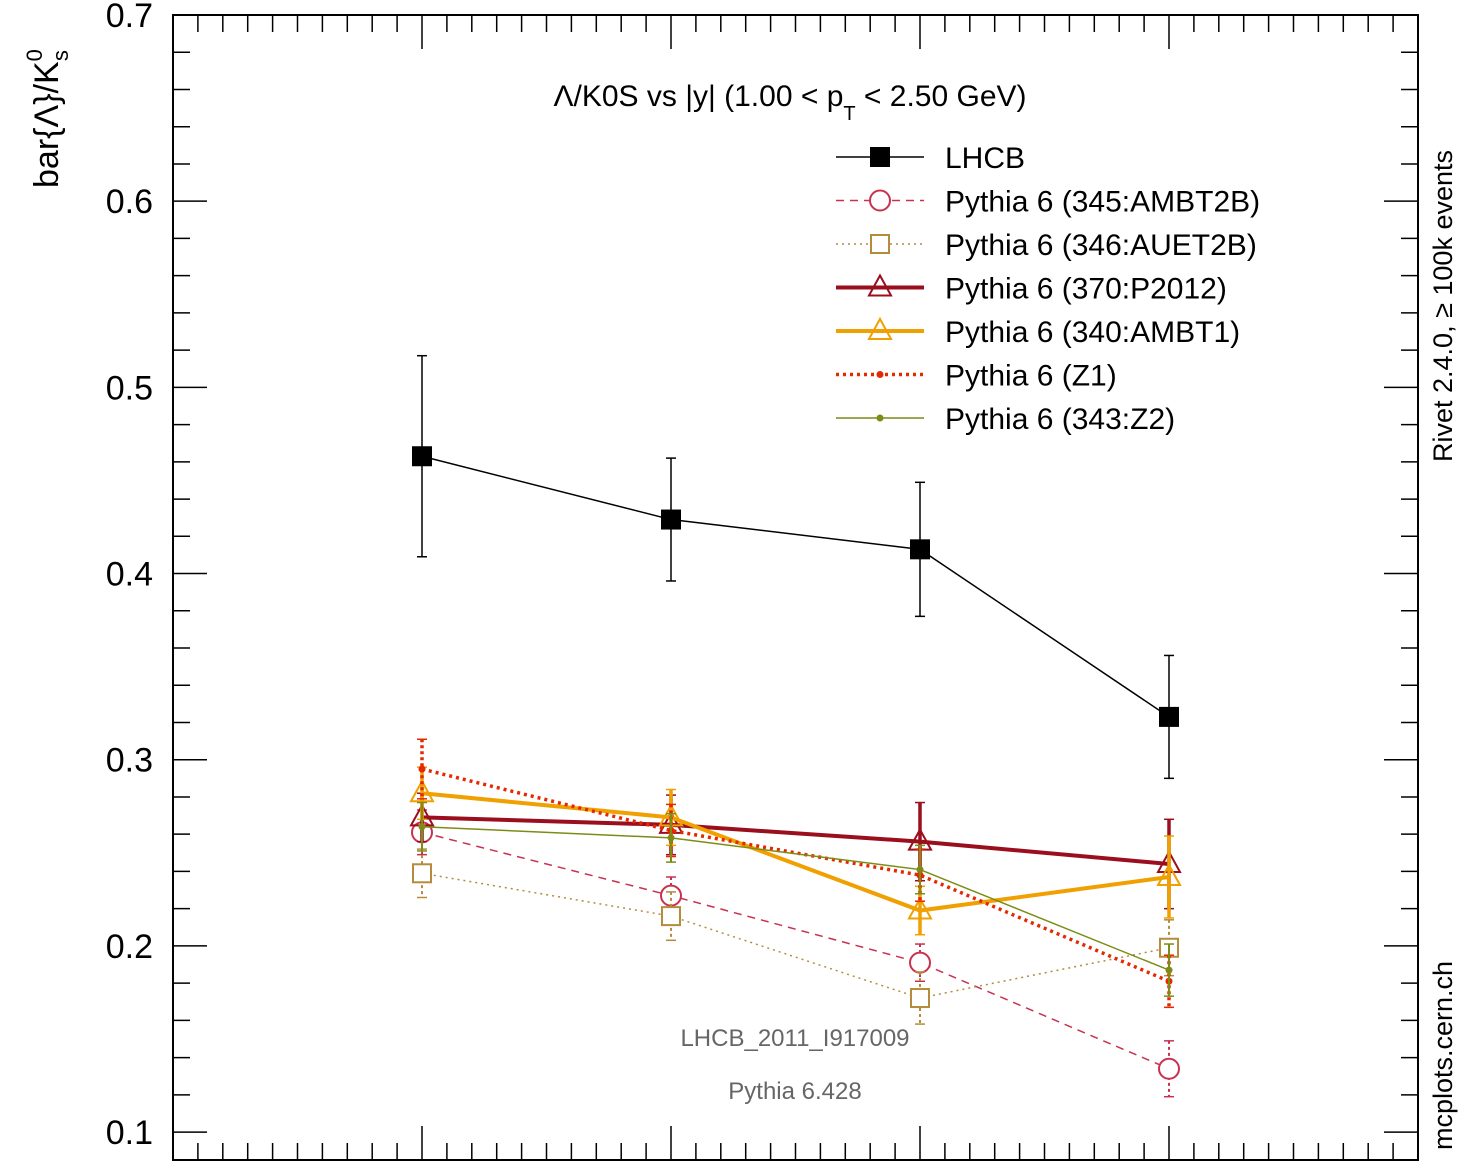 The width and height of the screenshot is (1467, 1171). I want to click on y-axis-label-sub: s, so click(60, 55).